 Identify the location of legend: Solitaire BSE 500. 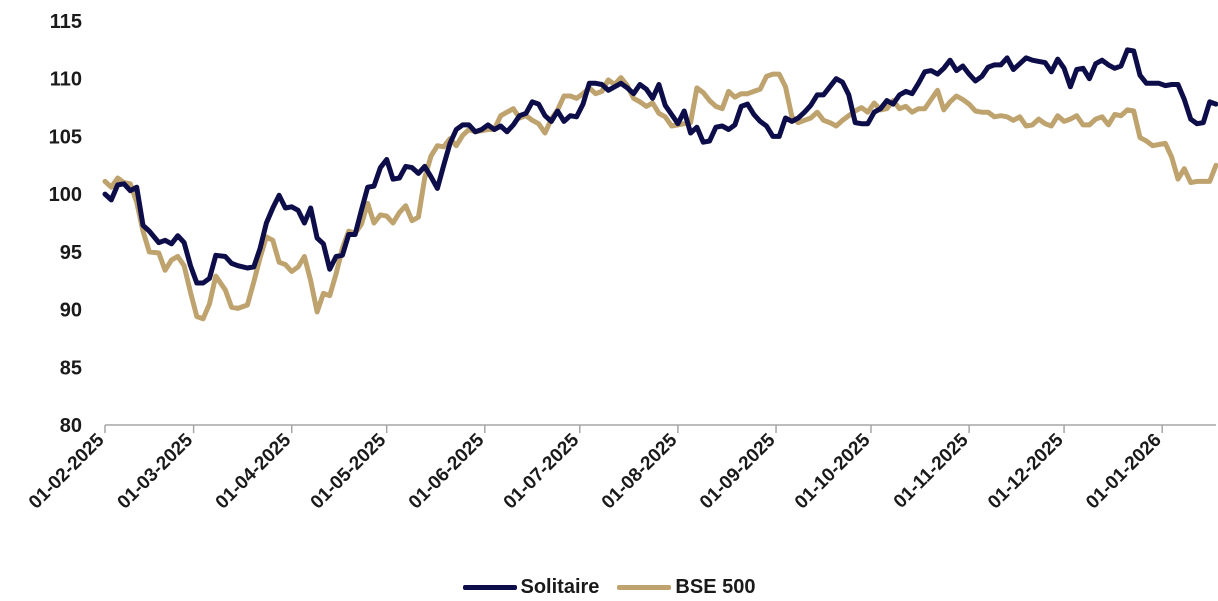
(609, 587).